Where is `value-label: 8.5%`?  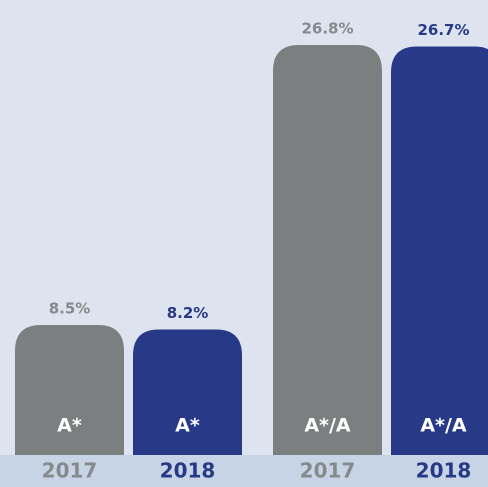
value-label: 8.5% is located at coordinates (70, 308).